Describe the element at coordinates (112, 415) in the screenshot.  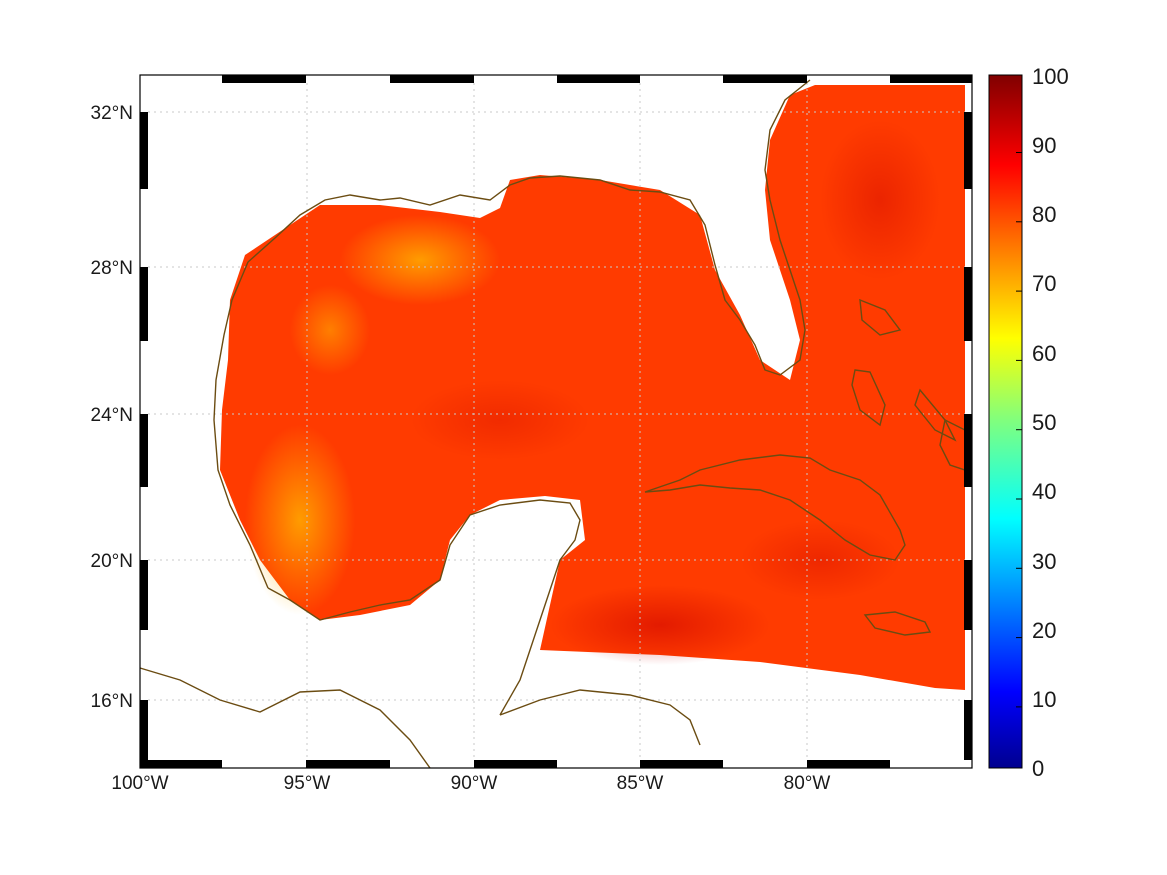
I see `lat-label-24: 24°N` at that location.